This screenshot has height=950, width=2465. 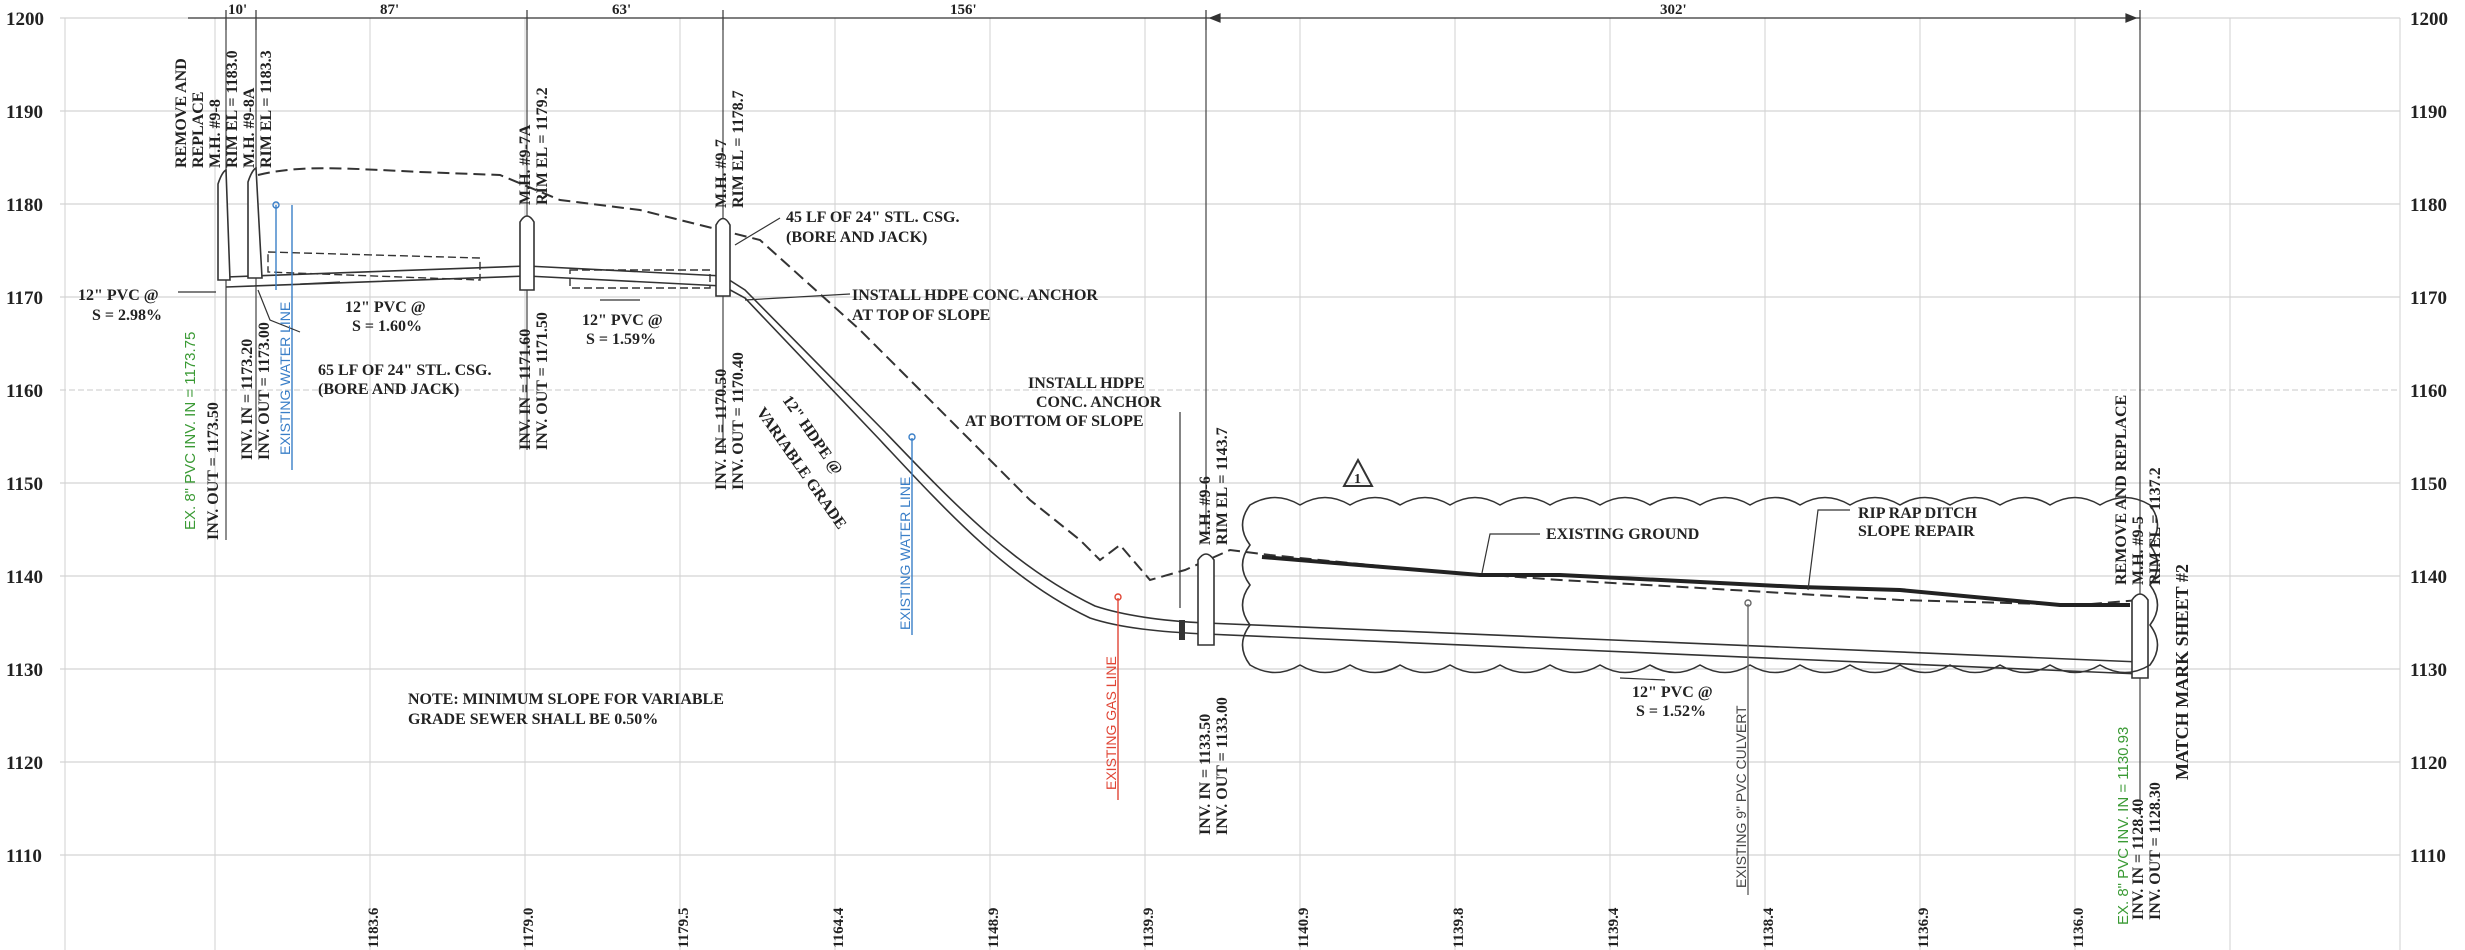 I want to click on dimension-labels: 10' 87' 63' 156' 302', so click(x=957, y=10).